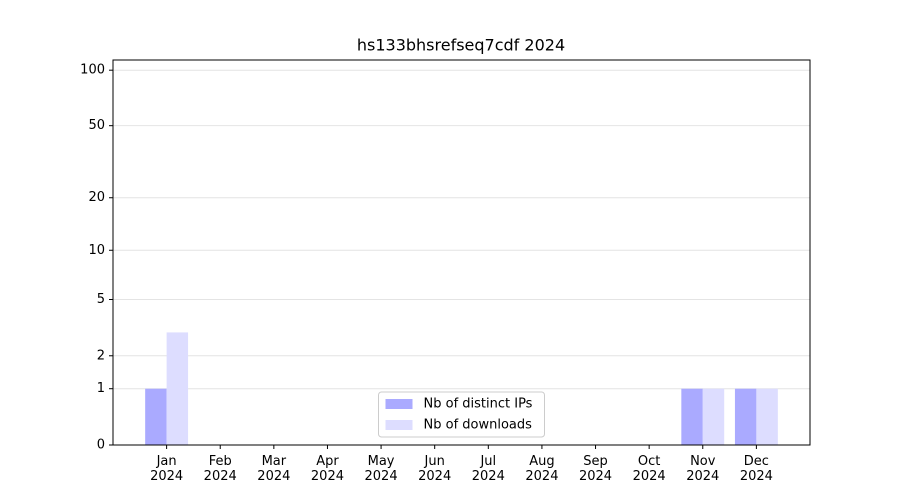 This screenshot has height=500, width=900. I want to click on y-tick-label: 50, so click(96, 125).